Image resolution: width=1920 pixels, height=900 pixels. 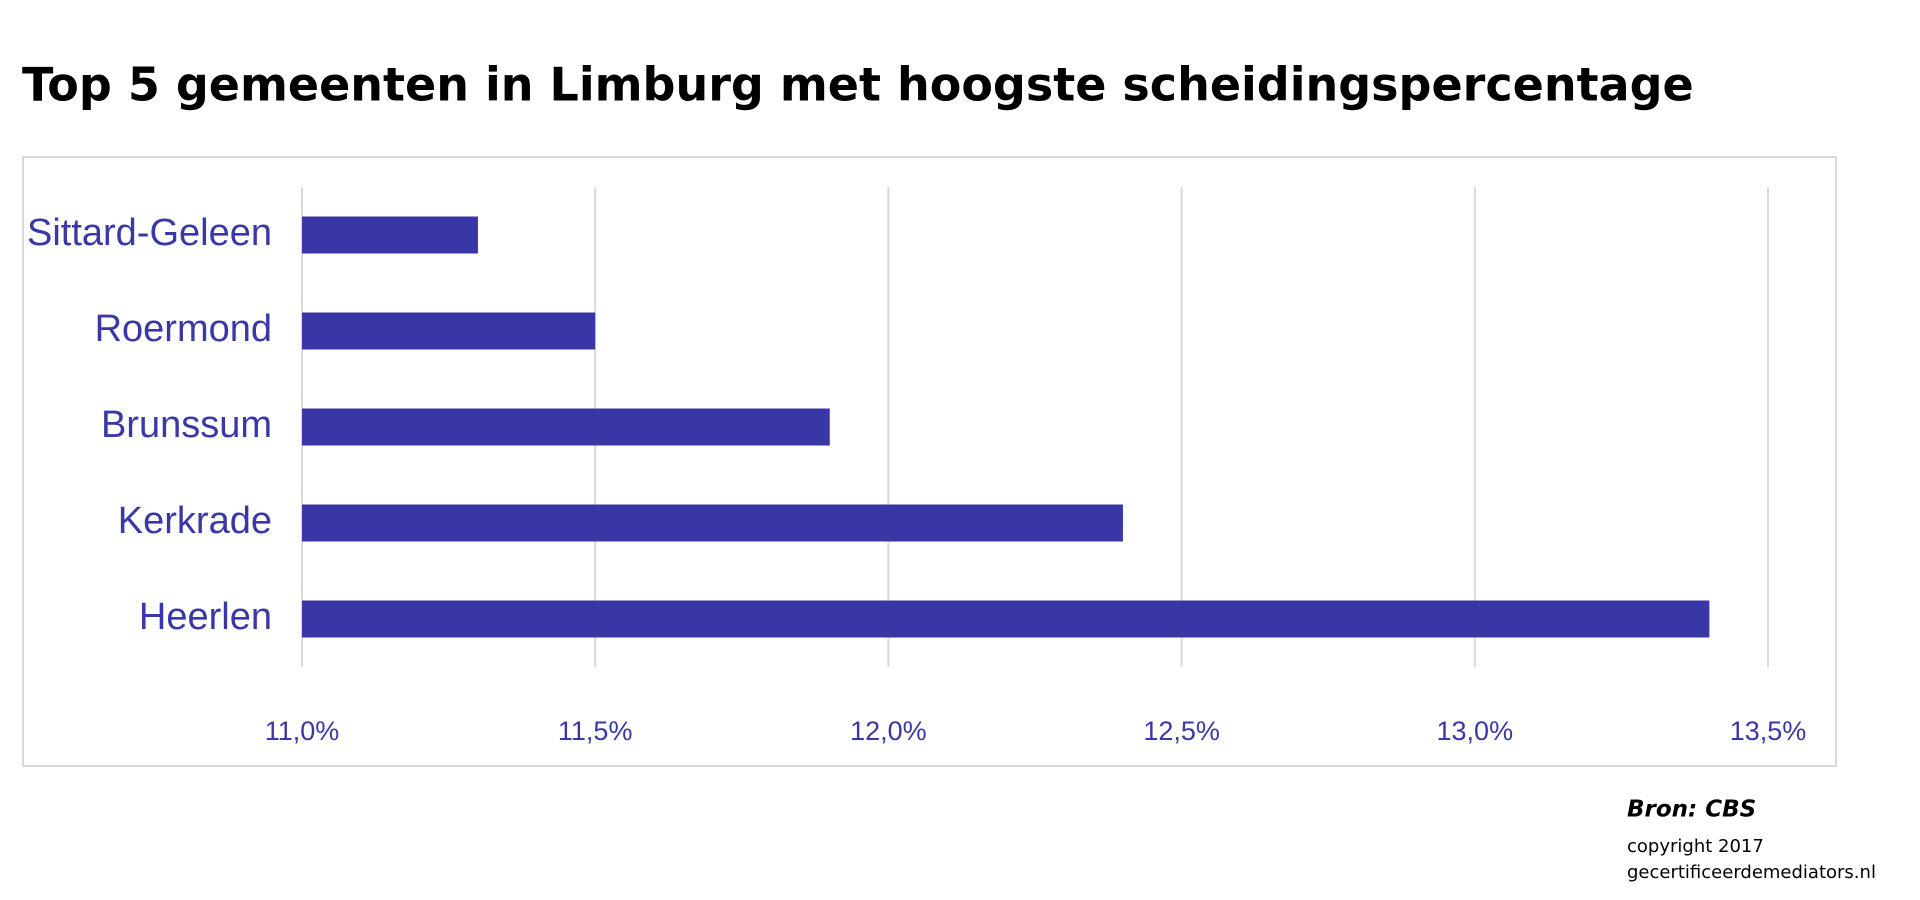 I want to click on x-tick-label: 13,5%, so click(x=1768, y=731).